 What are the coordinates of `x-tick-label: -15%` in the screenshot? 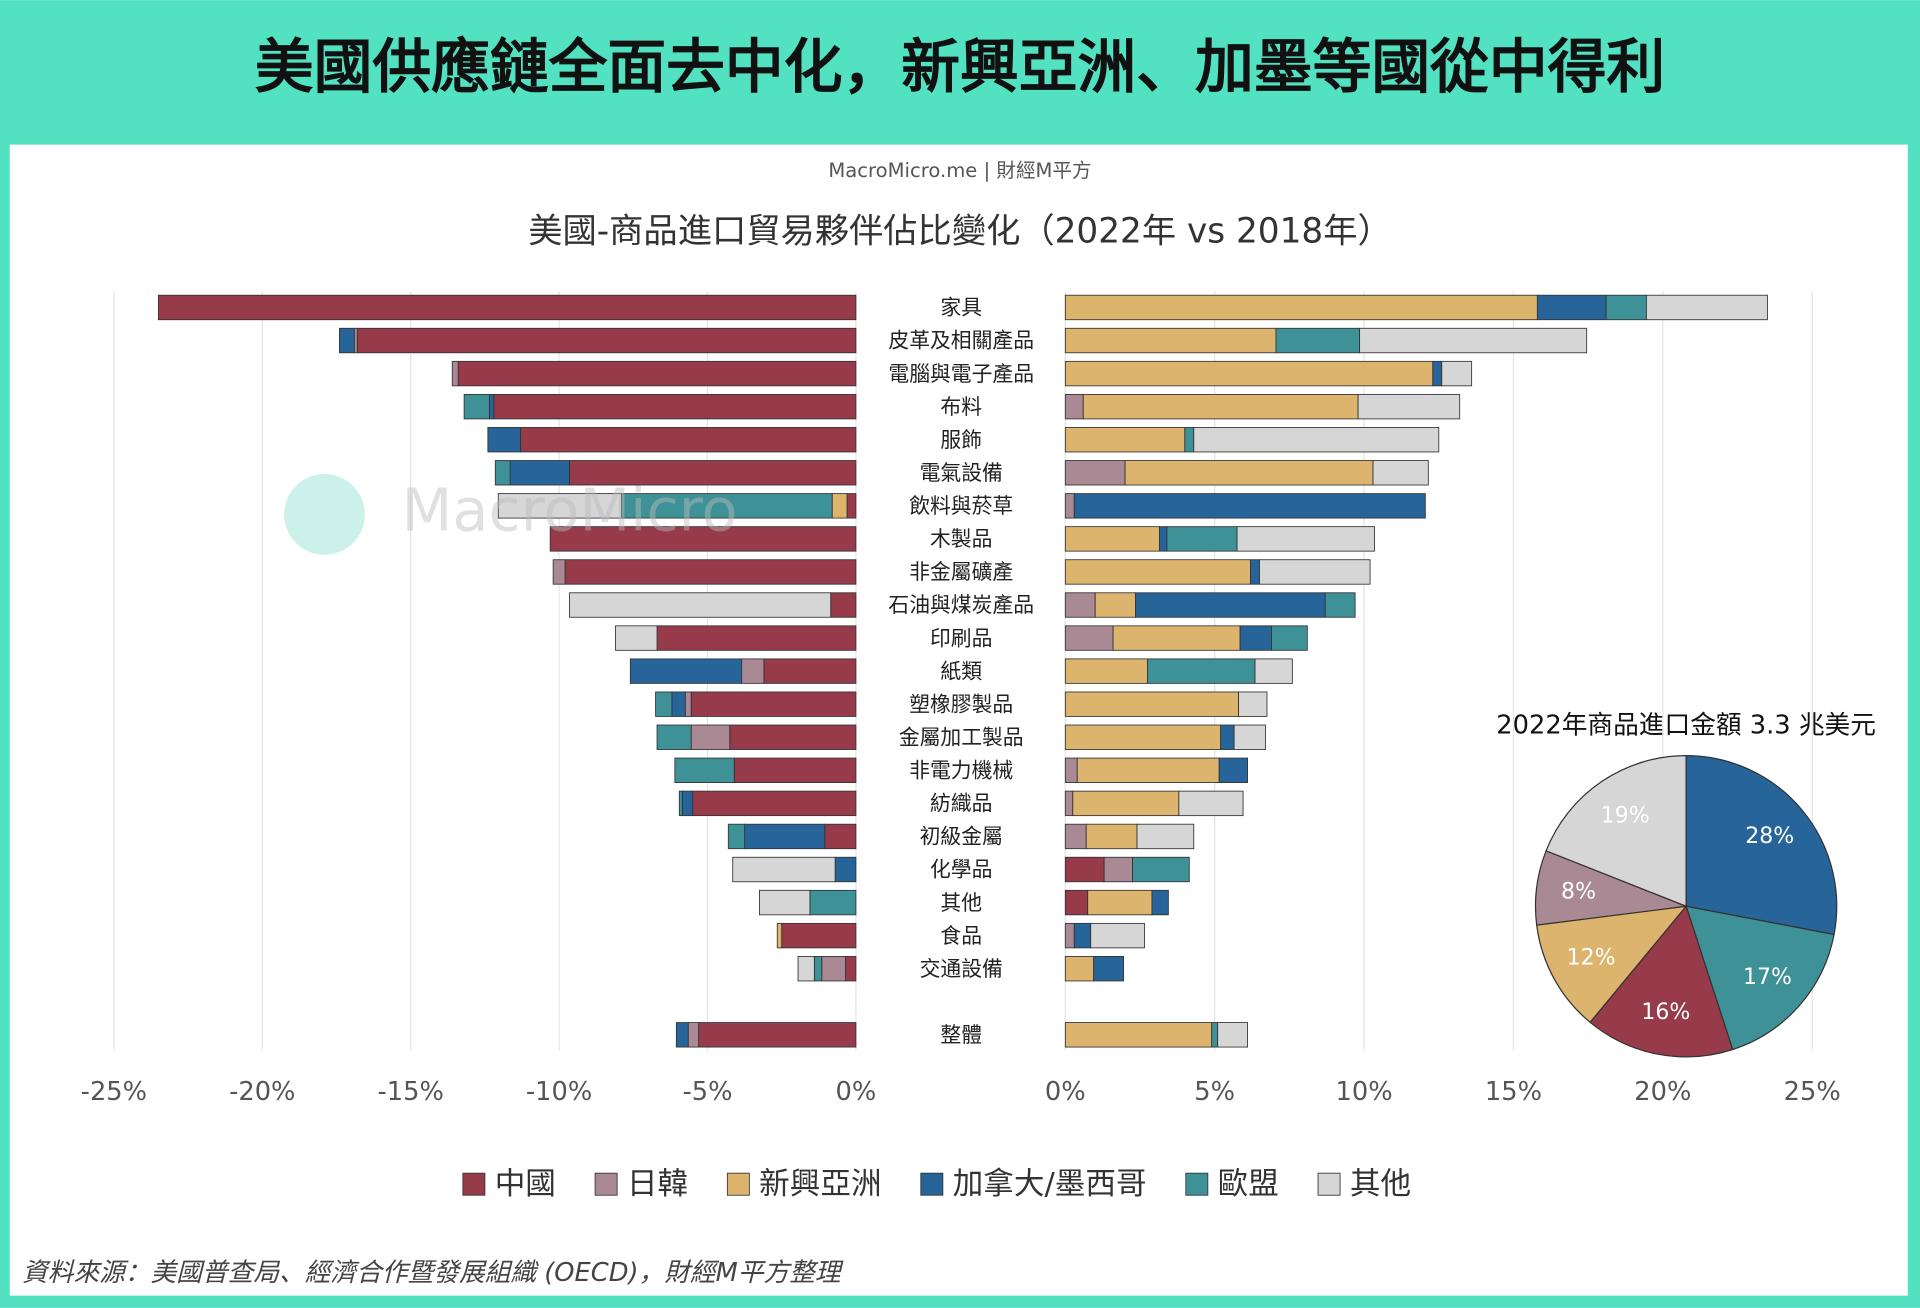 It's located at (410, 1092).